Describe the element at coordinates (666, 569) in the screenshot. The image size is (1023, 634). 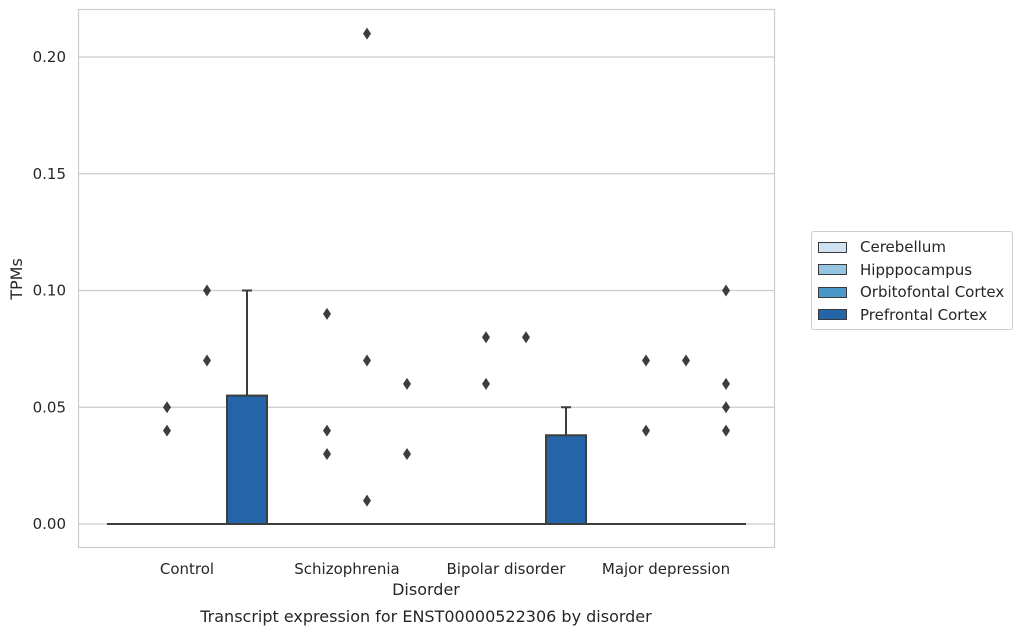
I see `x-tick-label: Major depression` at that location.